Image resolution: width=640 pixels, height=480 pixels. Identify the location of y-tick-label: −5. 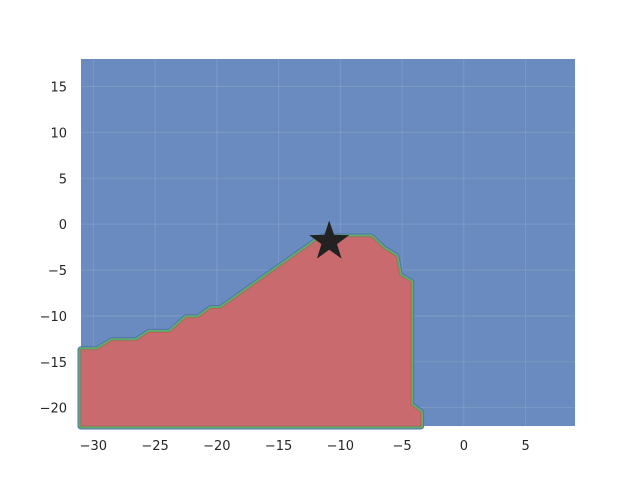
(57, 271).